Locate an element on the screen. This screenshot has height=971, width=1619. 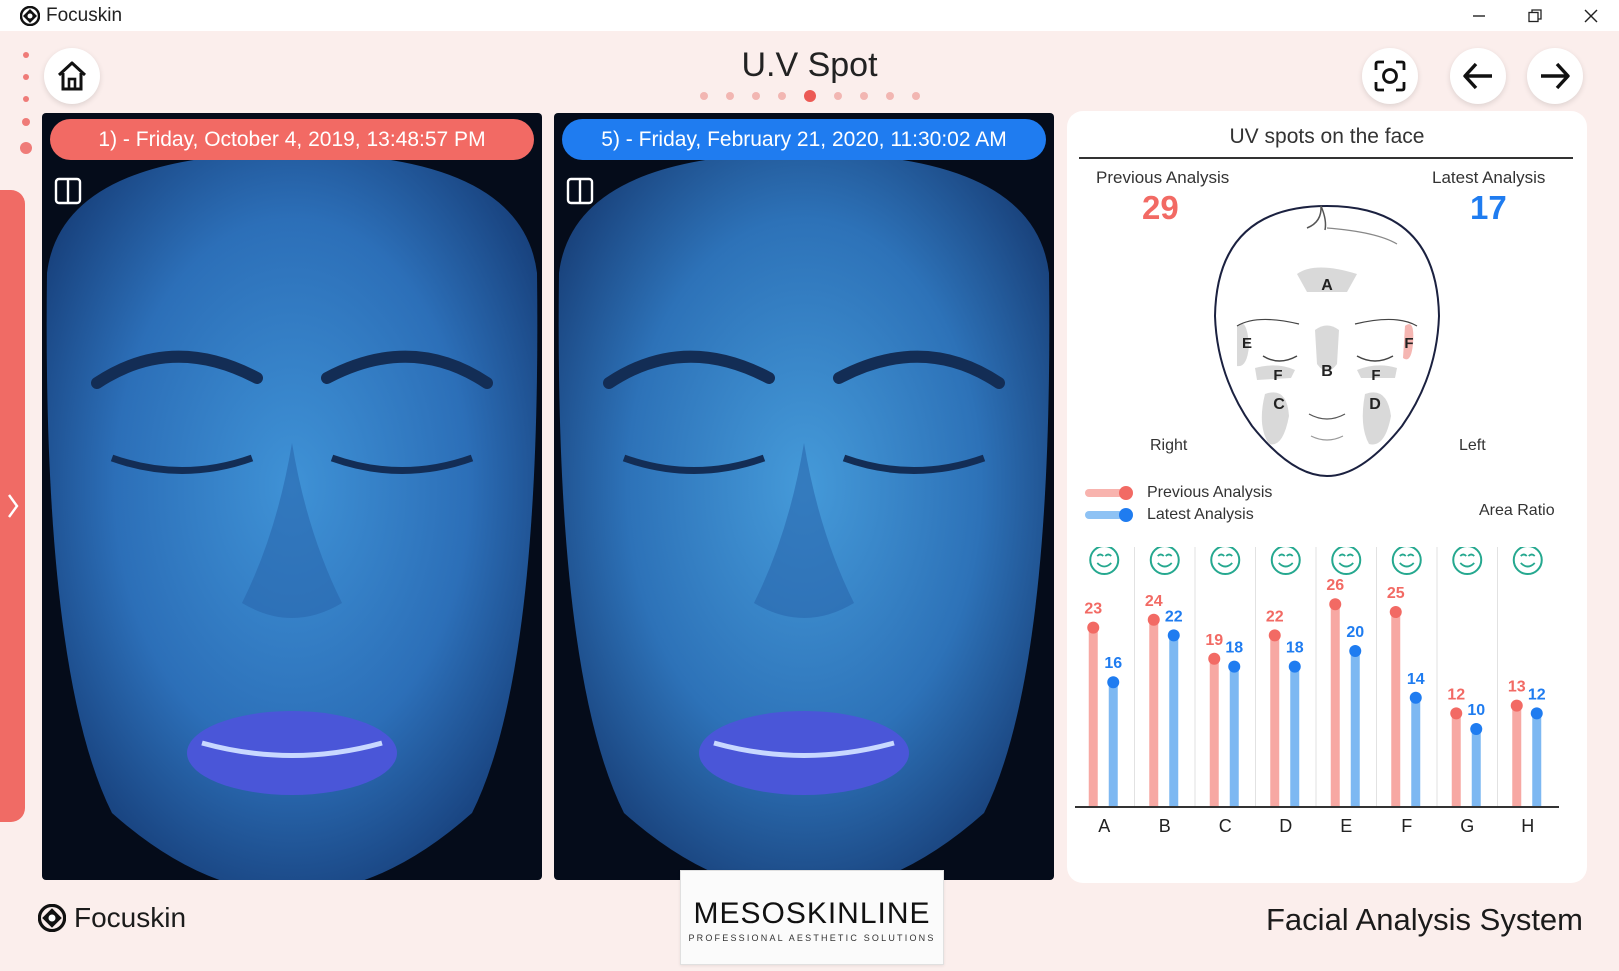
zone-label-c: C is located at coordinates (1279, 404).